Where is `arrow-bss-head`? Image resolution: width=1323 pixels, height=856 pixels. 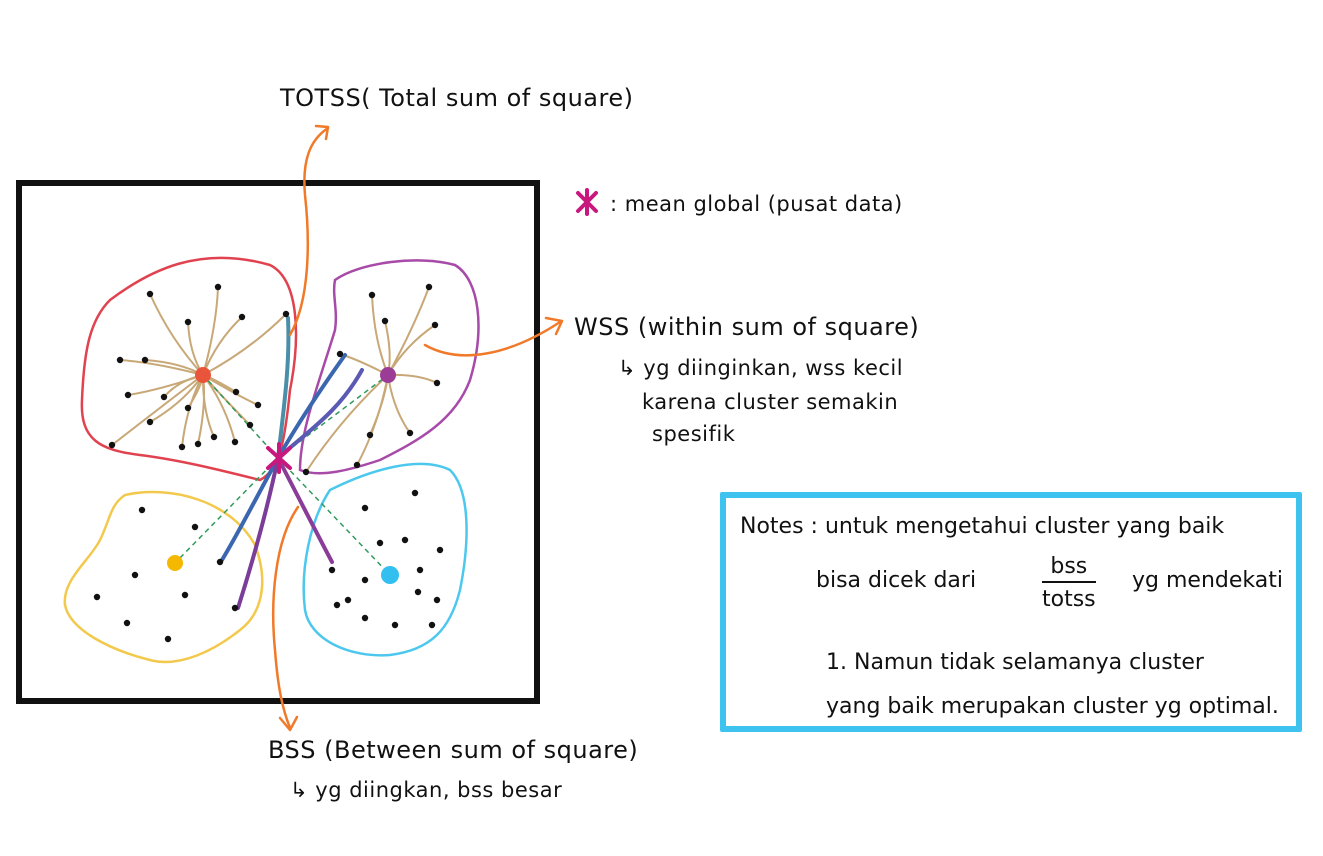 arrow-bss-head is located at coordinates (288, 723).